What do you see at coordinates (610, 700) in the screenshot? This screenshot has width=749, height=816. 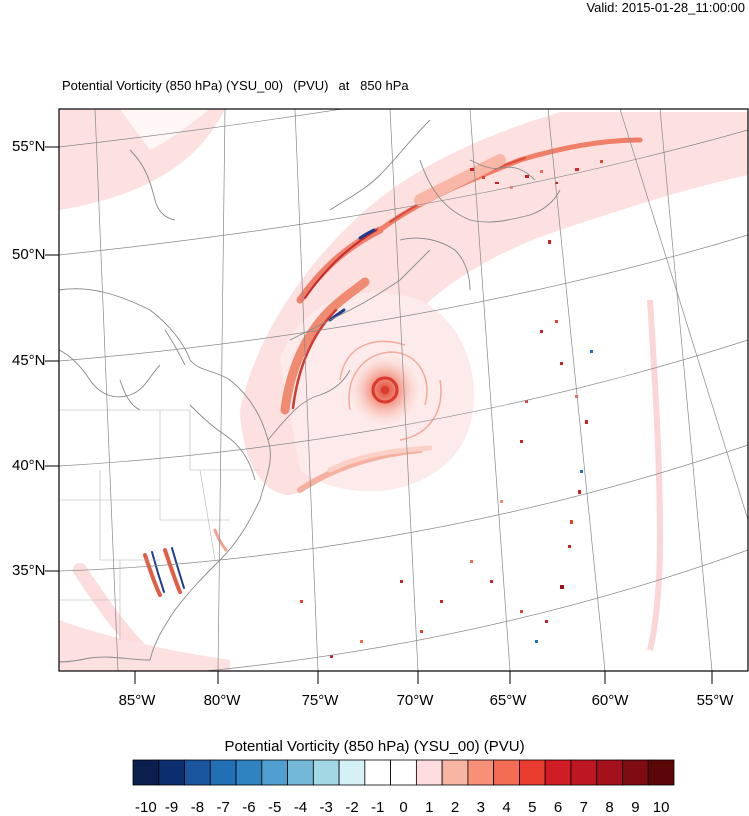 I see `lon-label-60w: 60°W` at bounding box center [610, 700].